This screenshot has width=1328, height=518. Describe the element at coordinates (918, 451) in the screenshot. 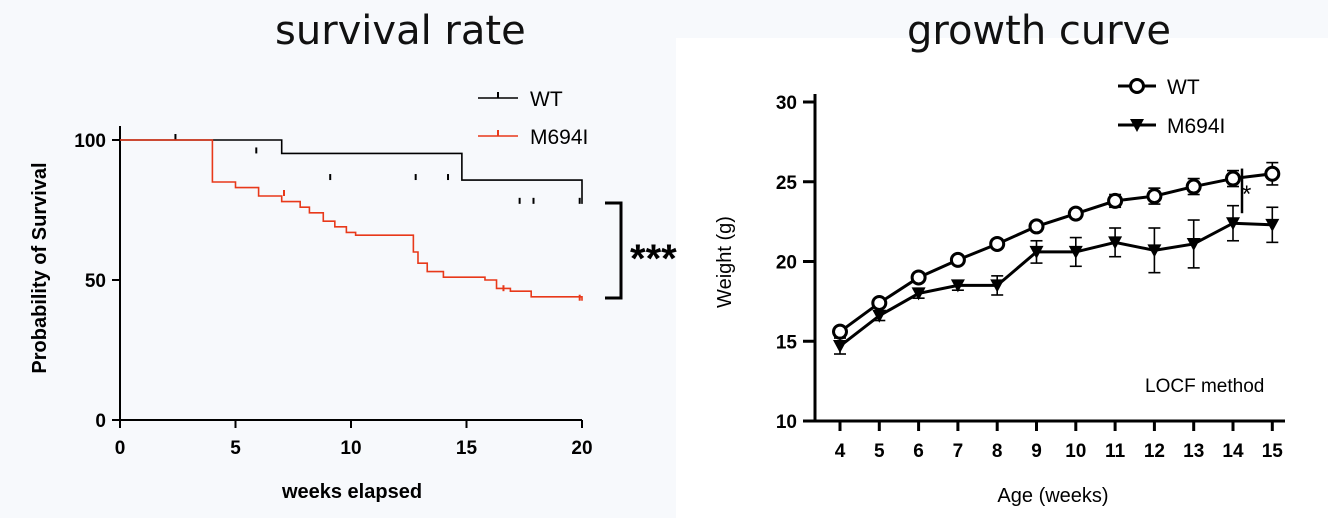

I see `growth-x-tick-label: 6` at that location.